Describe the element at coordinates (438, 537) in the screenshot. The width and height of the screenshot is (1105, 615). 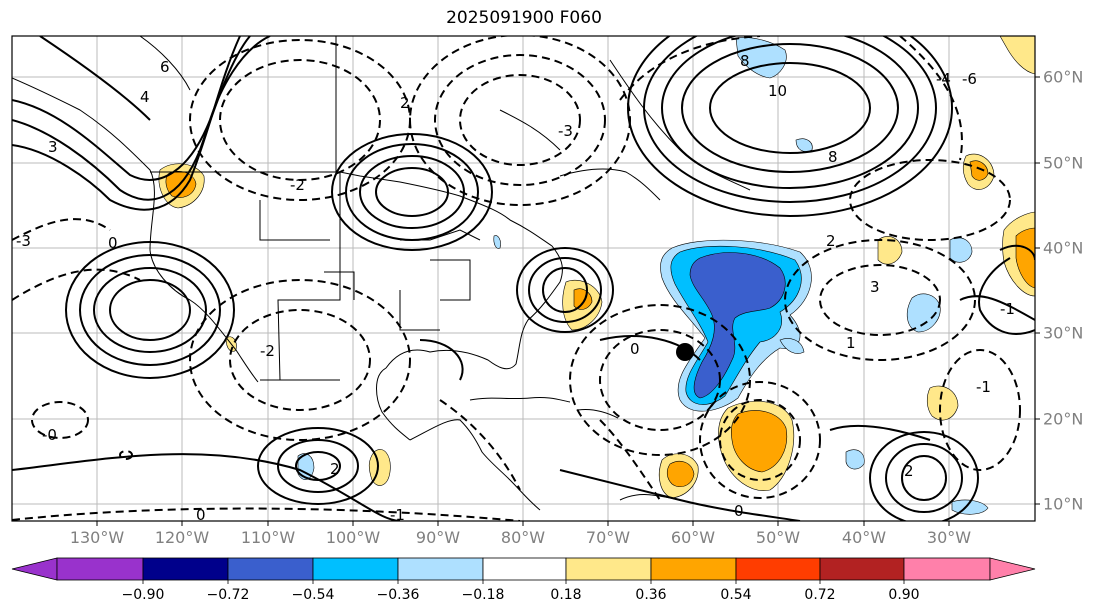
I see `lon-label: 90°W` at that location.